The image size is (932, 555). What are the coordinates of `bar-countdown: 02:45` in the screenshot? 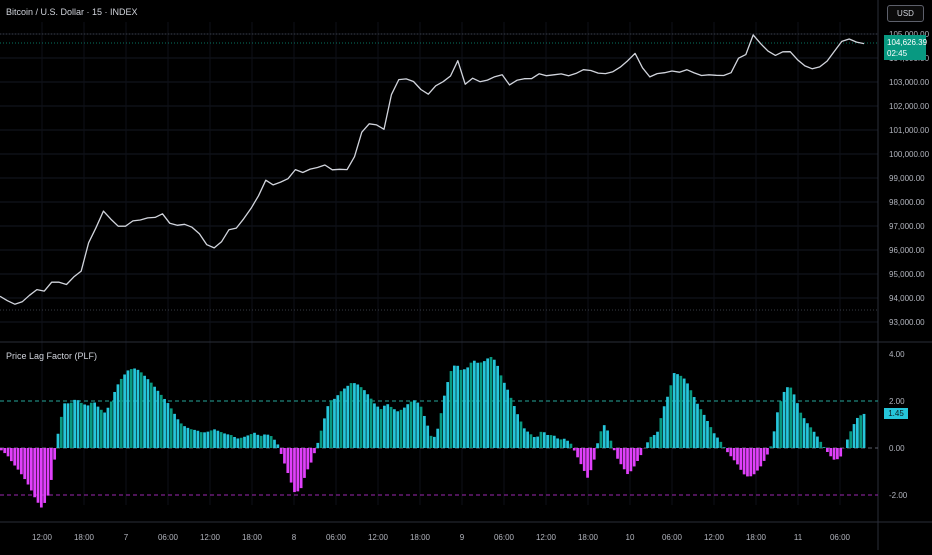 It's located at (906, 53).